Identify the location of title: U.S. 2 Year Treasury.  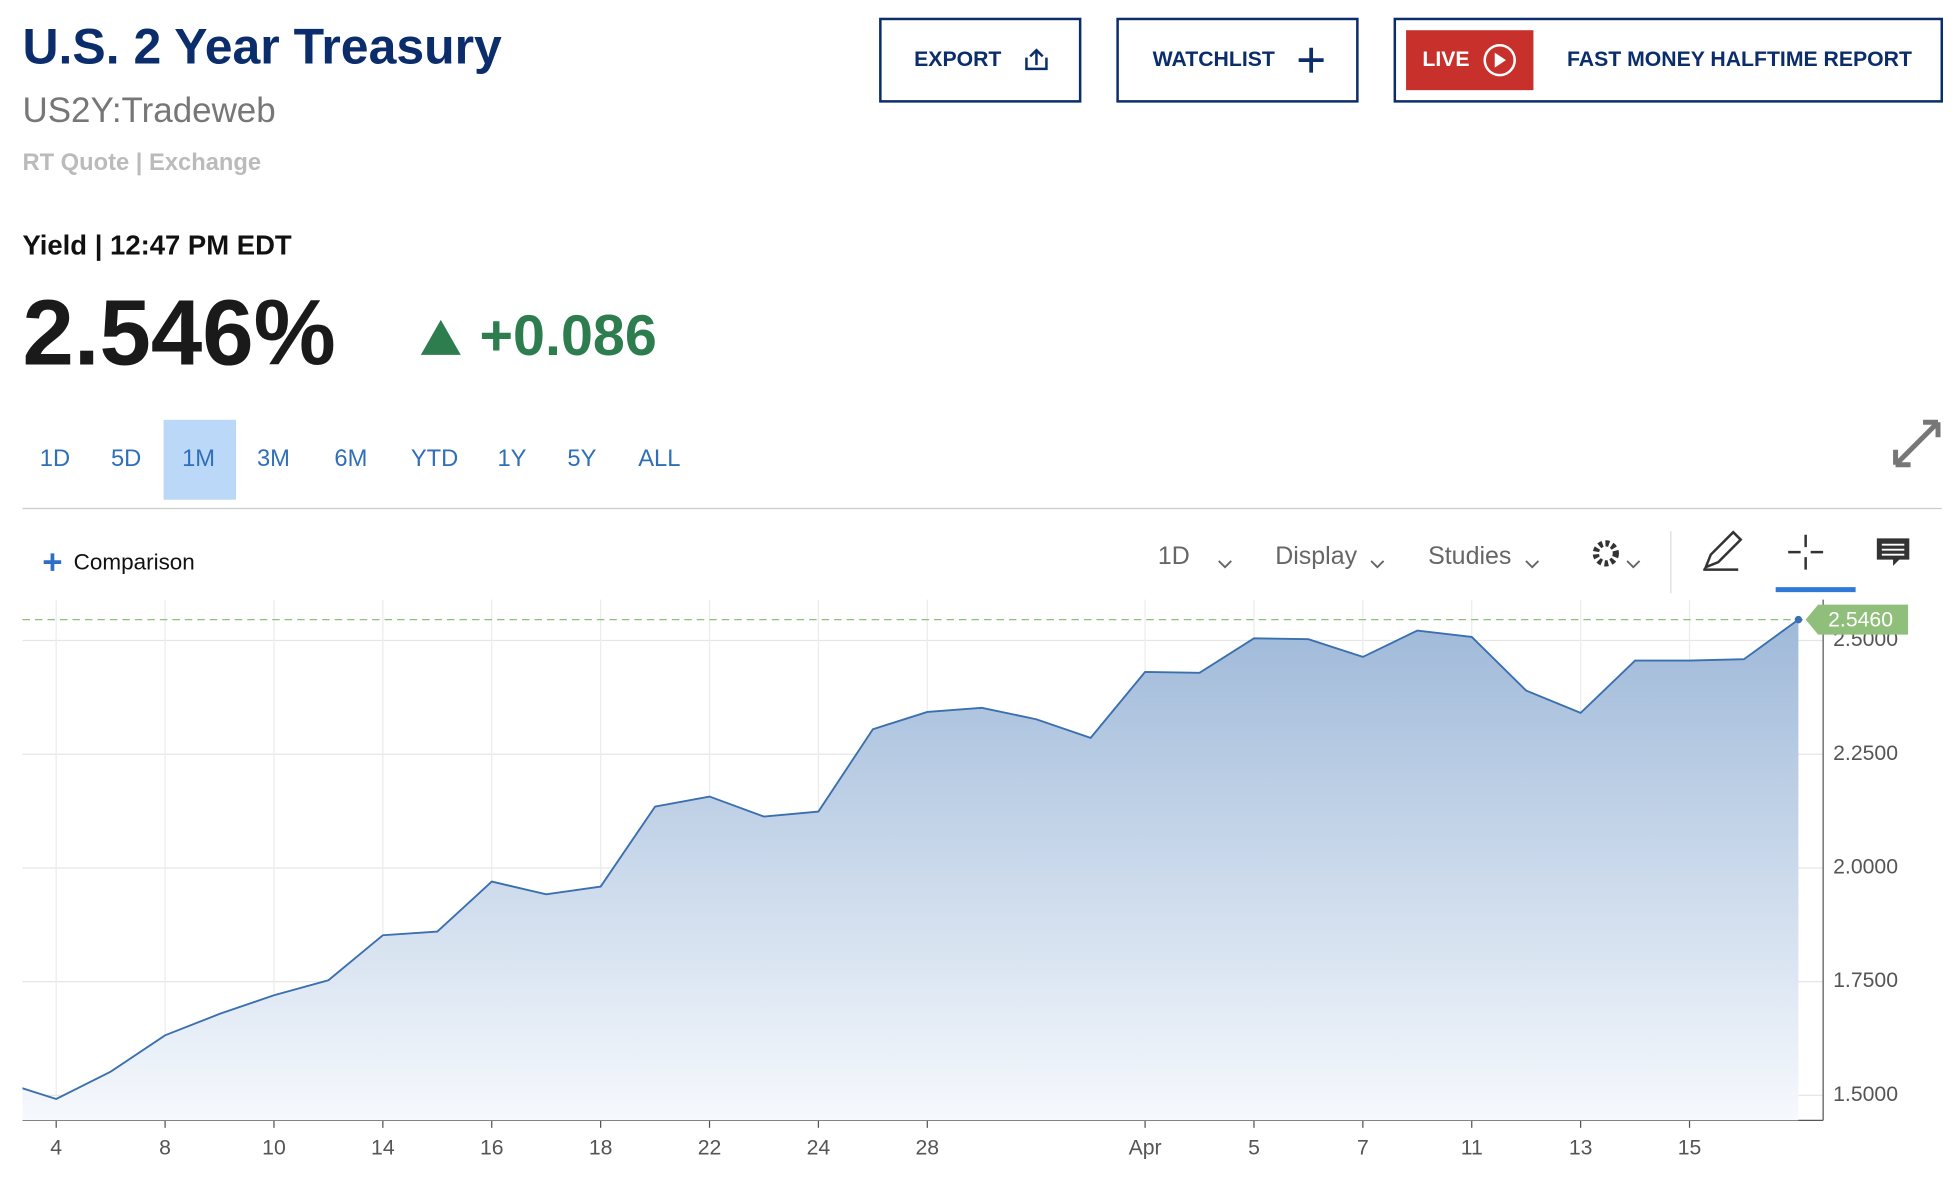
(262, 46).